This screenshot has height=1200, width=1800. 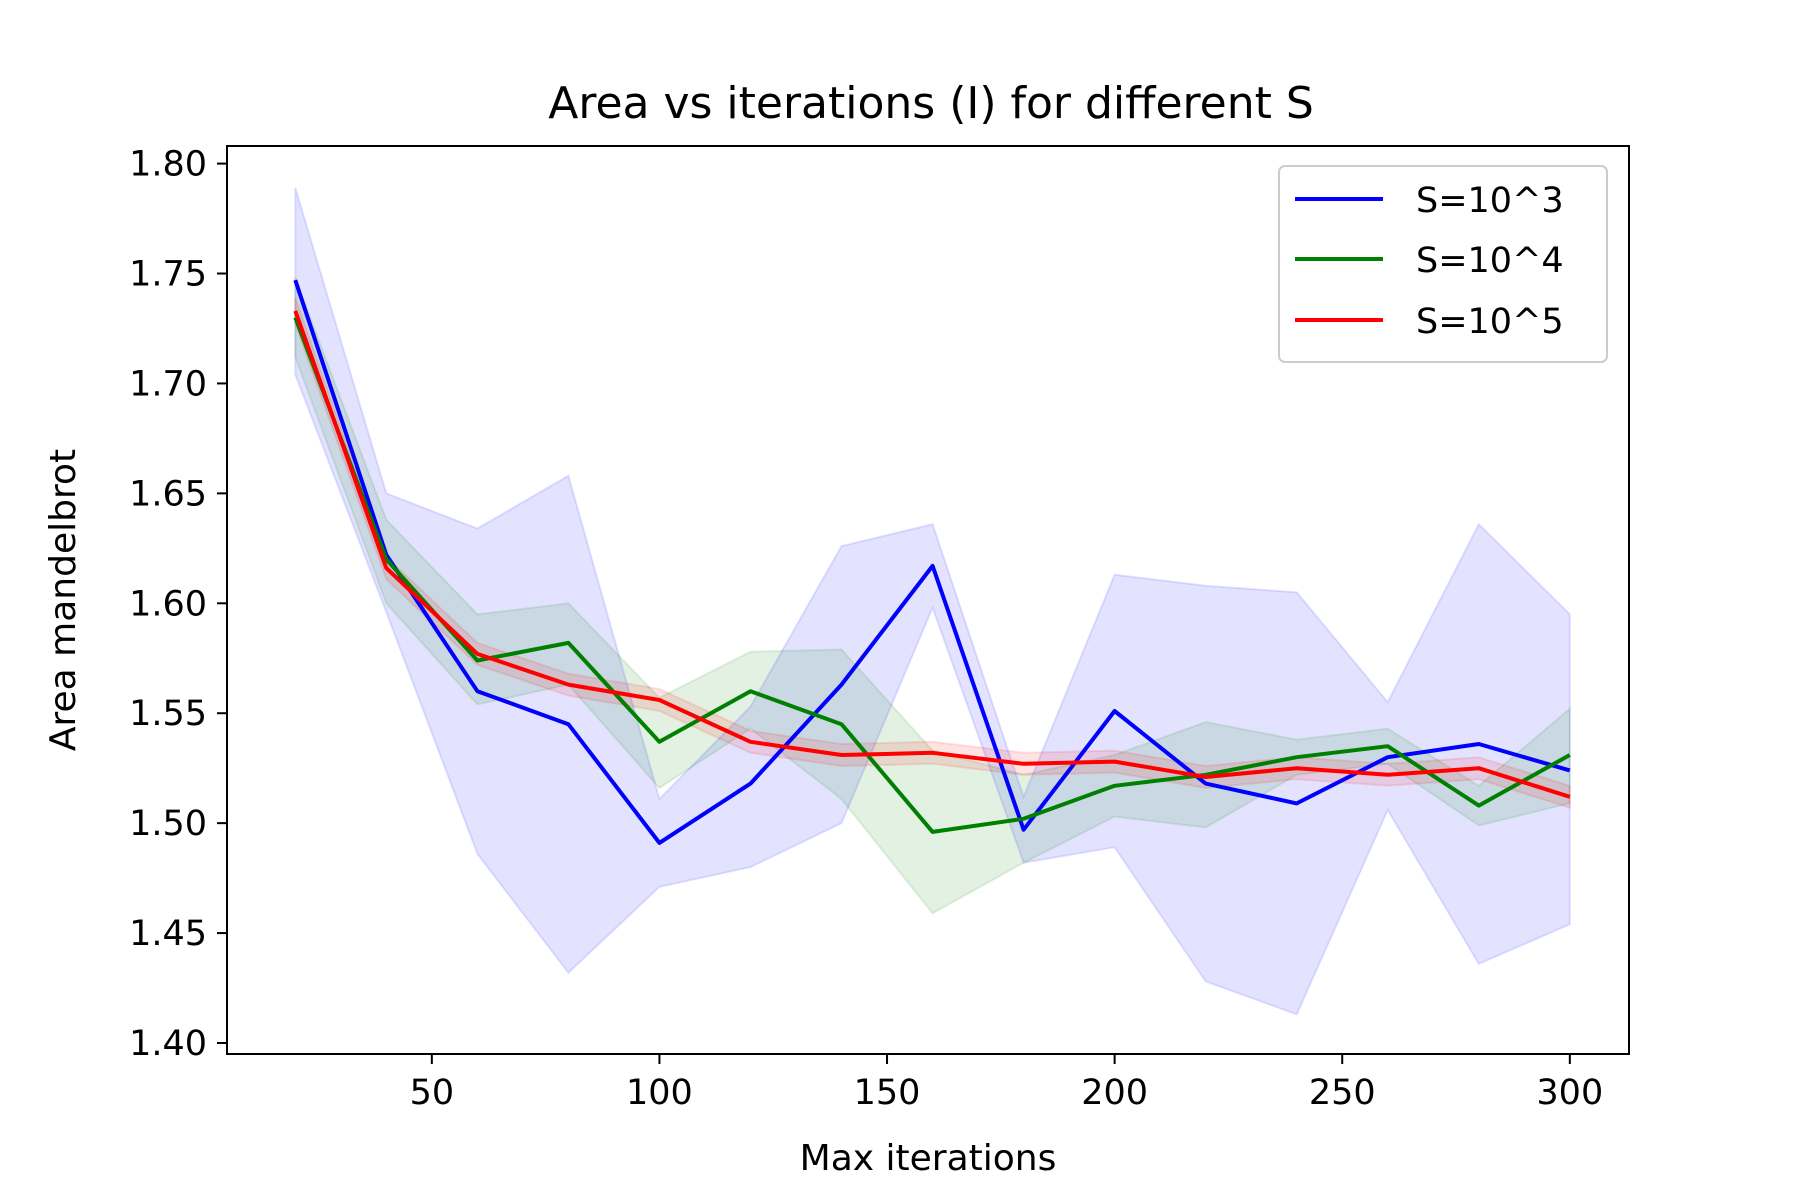 What do you see at coordinates (432, 1093) in the screenshot?
I see `x-tick-label: 50` at bounding box center [432, 1093].